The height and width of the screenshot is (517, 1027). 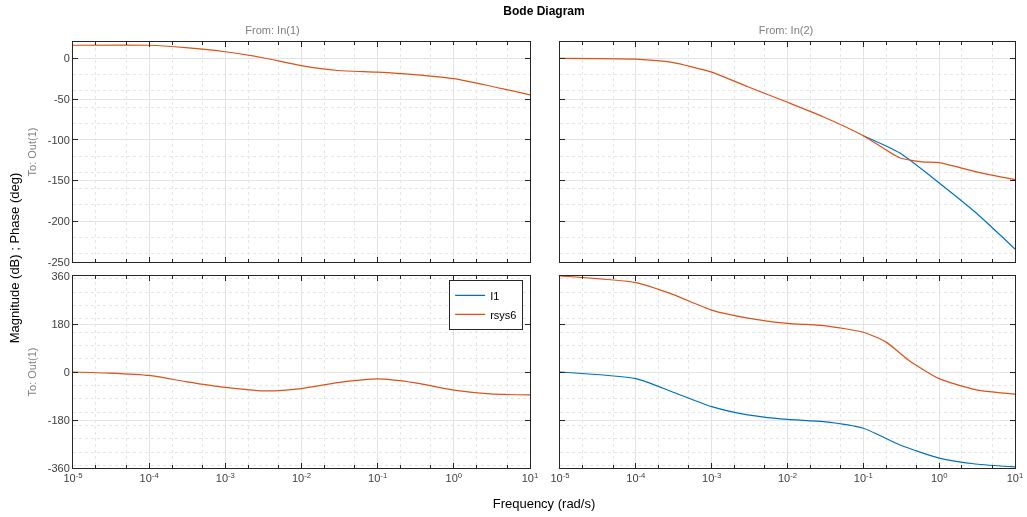 I want to click on chart-title: From: In(2), so click(x=786, y=29).